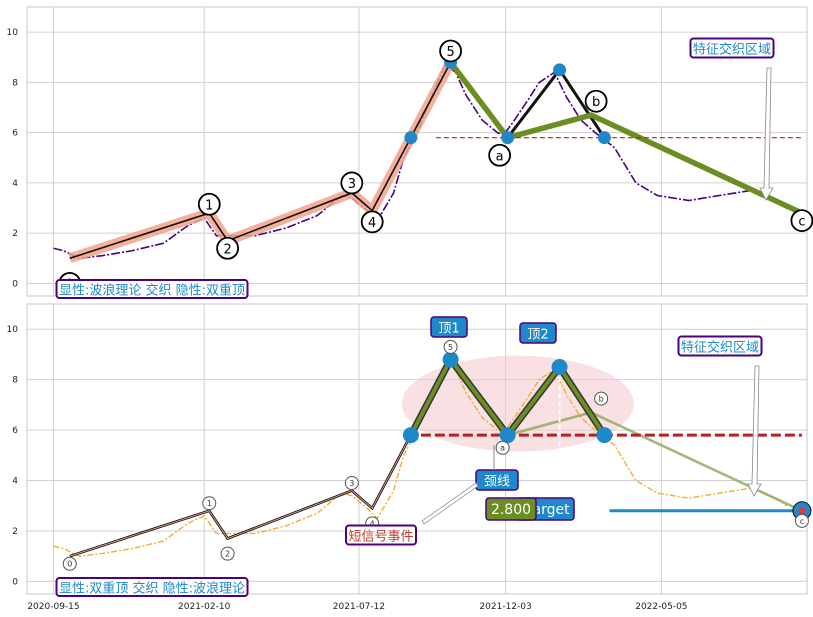 This screenshot has height=617, width=813. I want to click on top1-label-box, so click(449, 327).